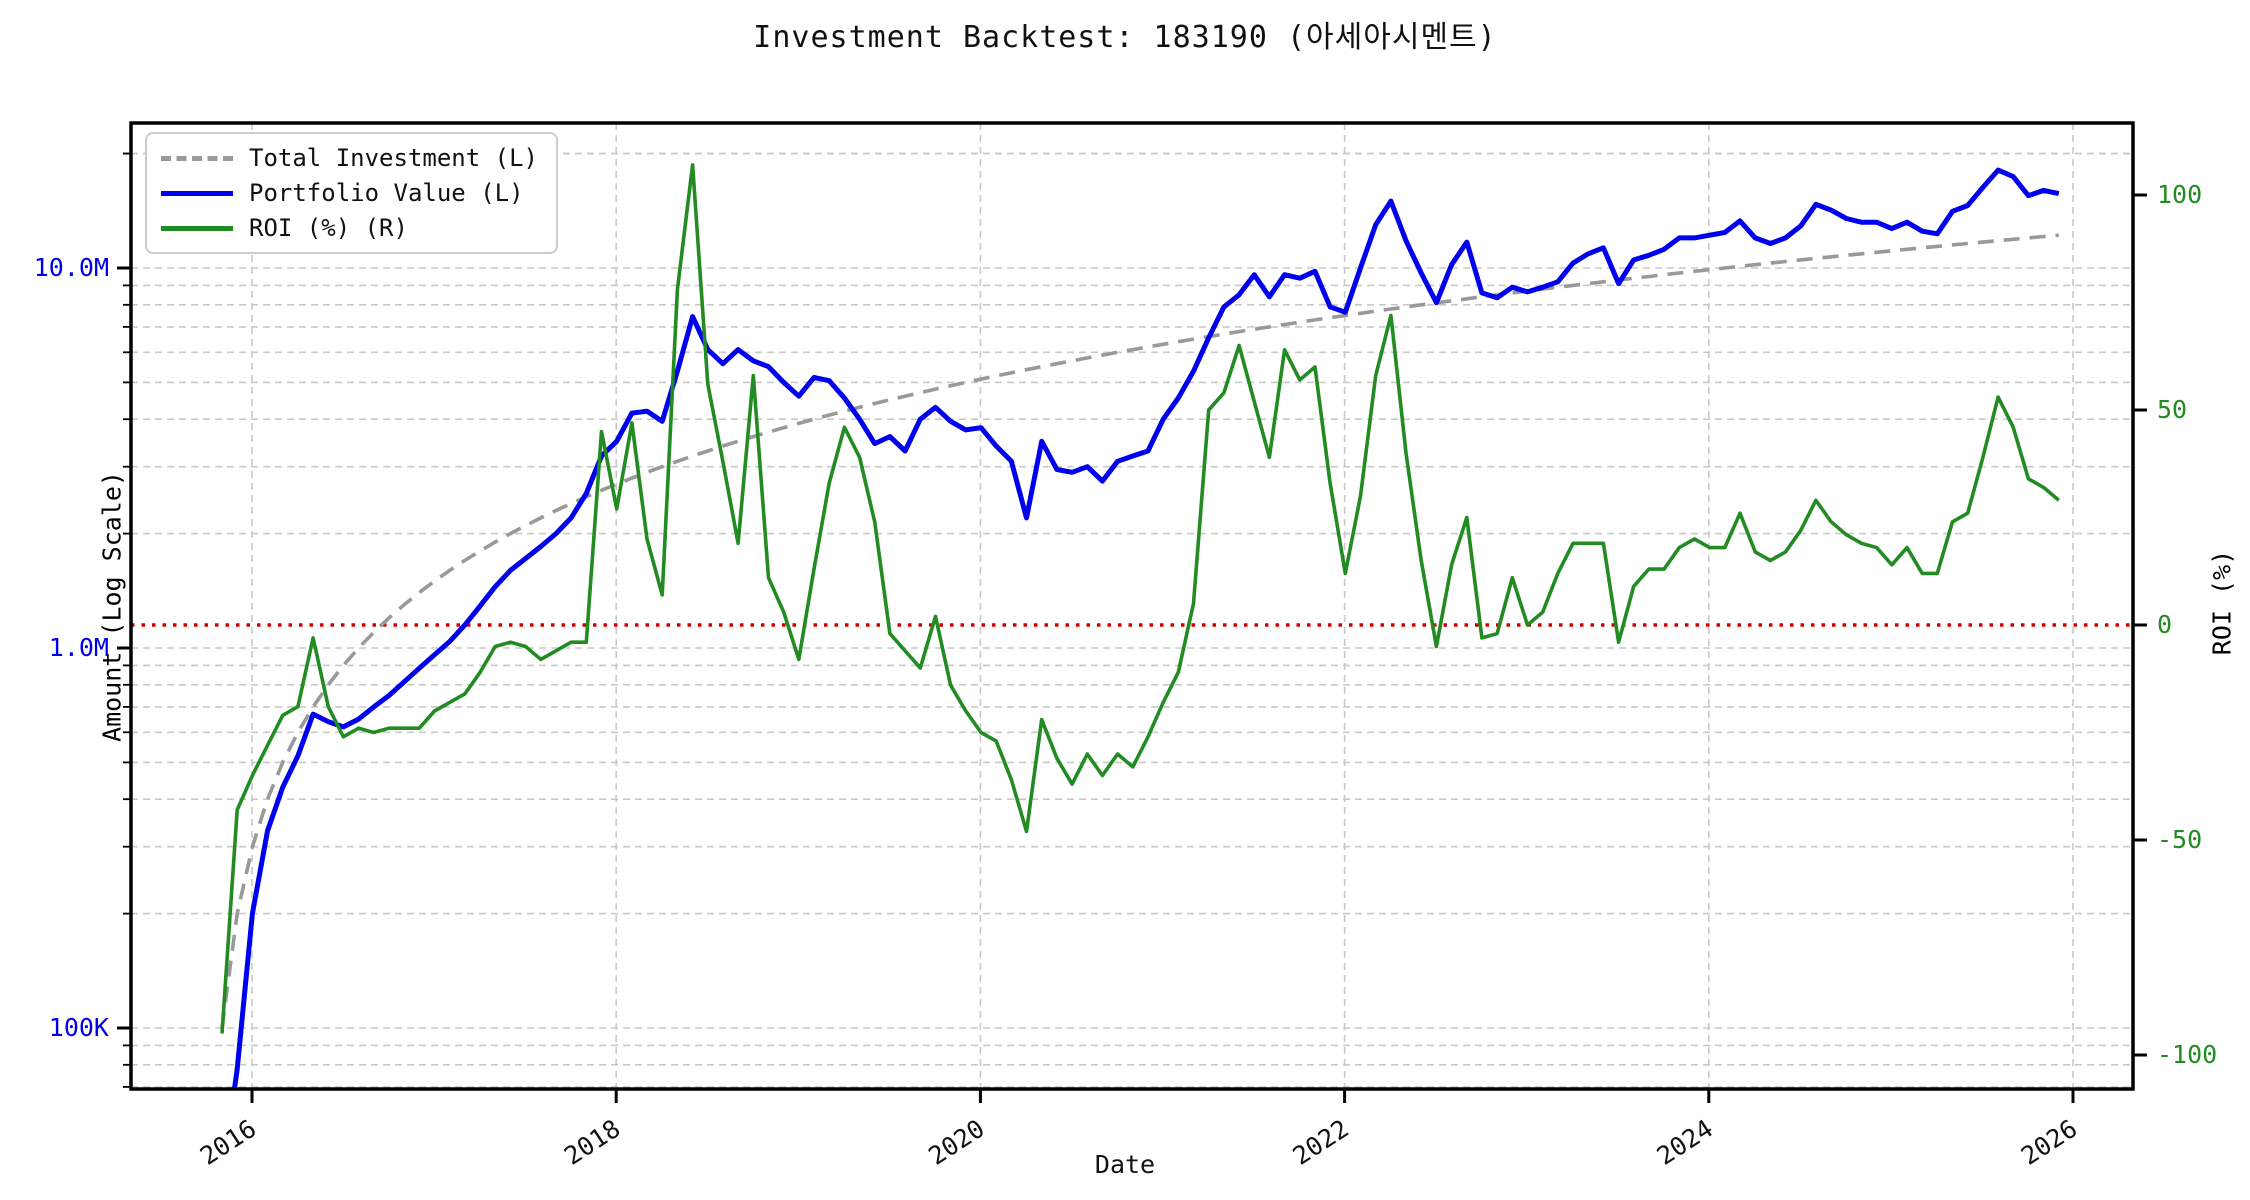 Image resolution: width=2250 pixels, height=1200 pixels. What do you see at coordinates (2179, 194) in the screenshot?
I see `right-axis-tick-label: 100` at bounding box center [2179, 194].